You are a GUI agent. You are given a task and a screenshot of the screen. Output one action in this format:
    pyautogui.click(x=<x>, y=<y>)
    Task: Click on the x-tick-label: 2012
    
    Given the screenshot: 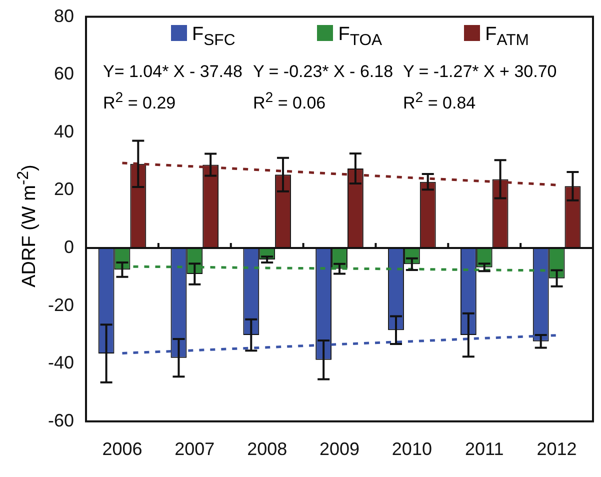 What is the action you would take?
    pyautogui.click(x=556, y=449)
    